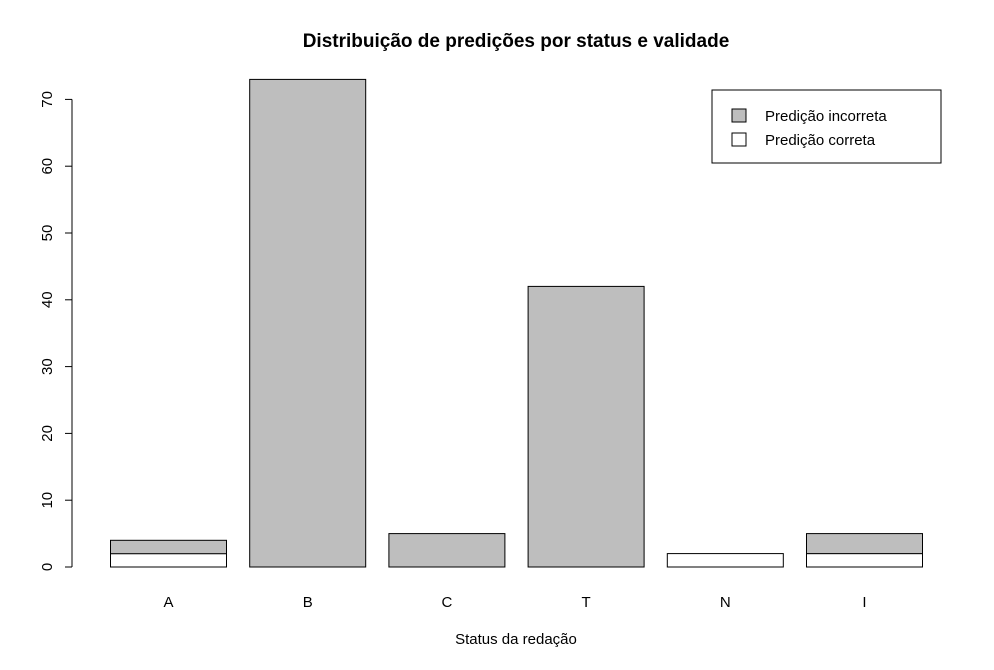 The height and width of the screenshot is (670, 994). Describe the element at coordinates (725, 560) in the screenshot. I see `bar-N-correta` at that location.